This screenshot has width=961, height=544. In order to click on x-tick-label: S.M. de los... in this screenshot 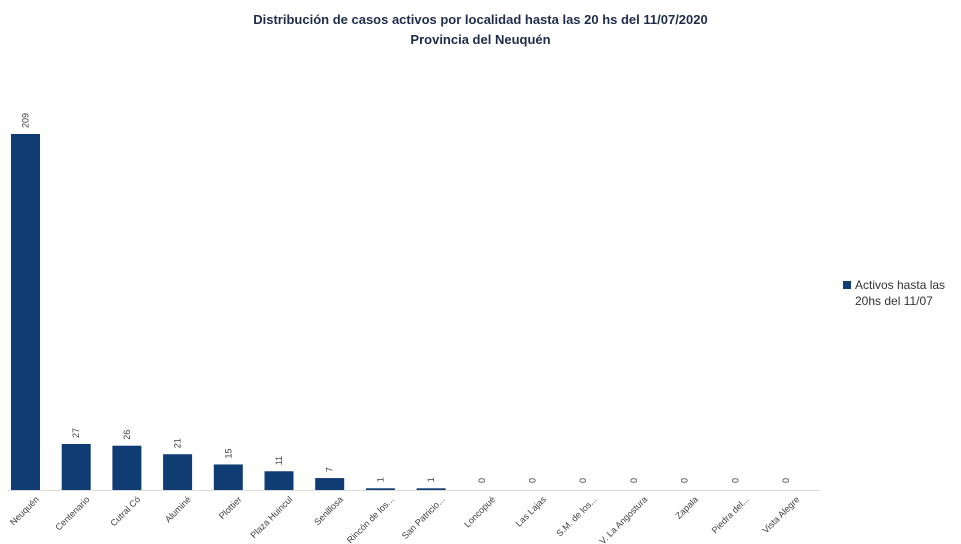, I will do `click(576, 516)`.